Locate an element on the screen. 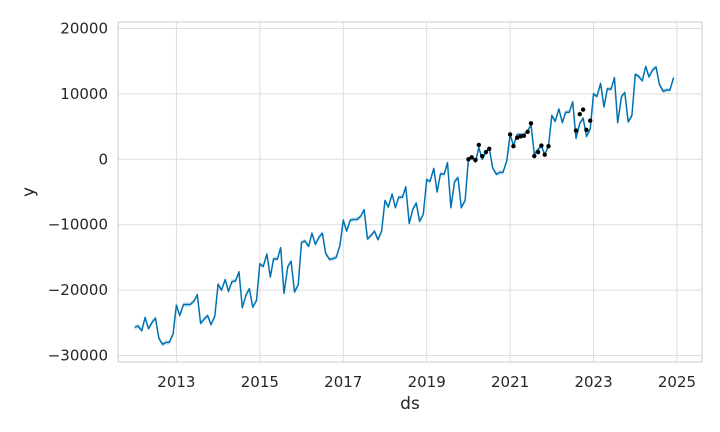 The width and height of the screenshot is (720, 432). x-tick-label: 2023 is located at coordinates (593, 382).